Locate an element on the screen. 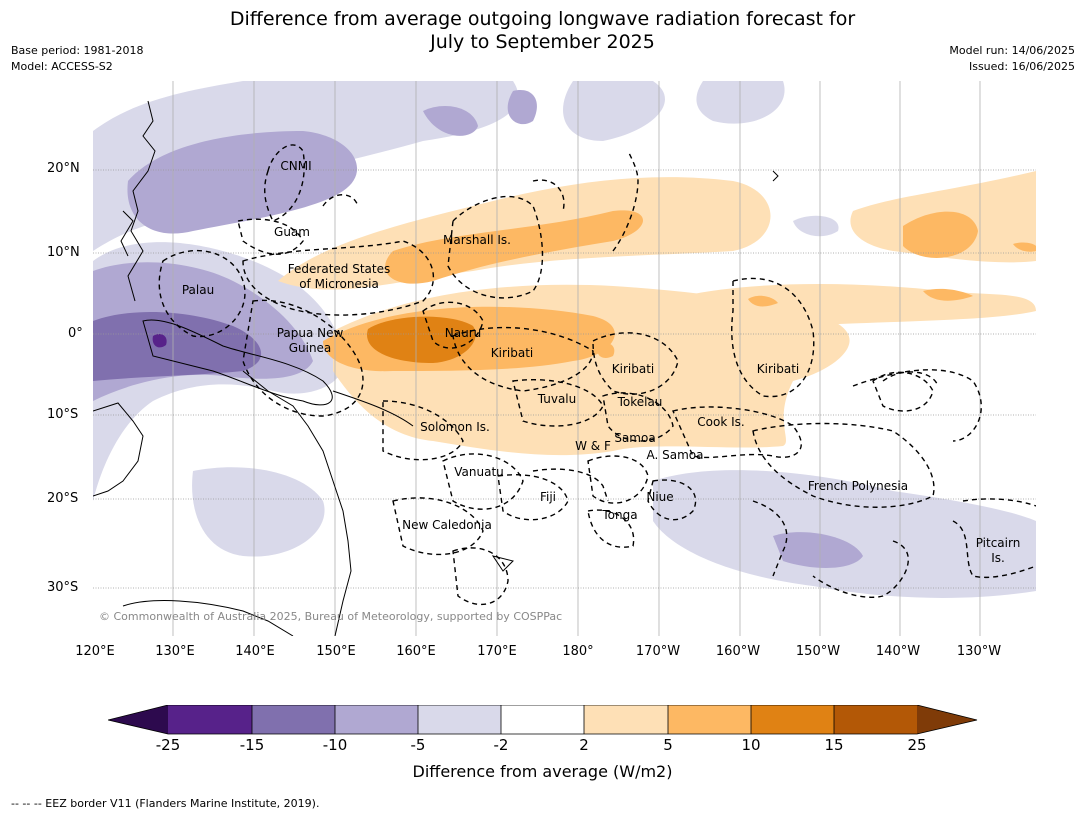  legend-title: Difference from average (W/m2) is located at coordinates (542, 771).